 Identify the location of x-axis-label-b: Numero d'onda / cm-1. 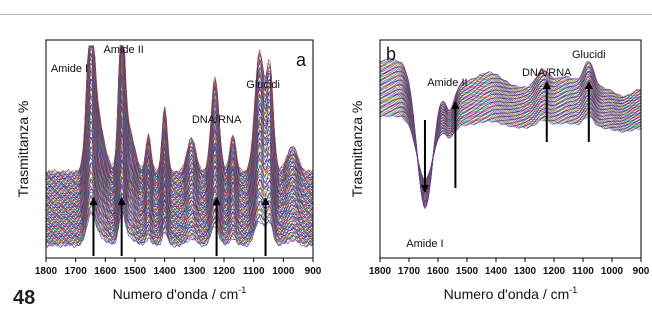
(511, 293).